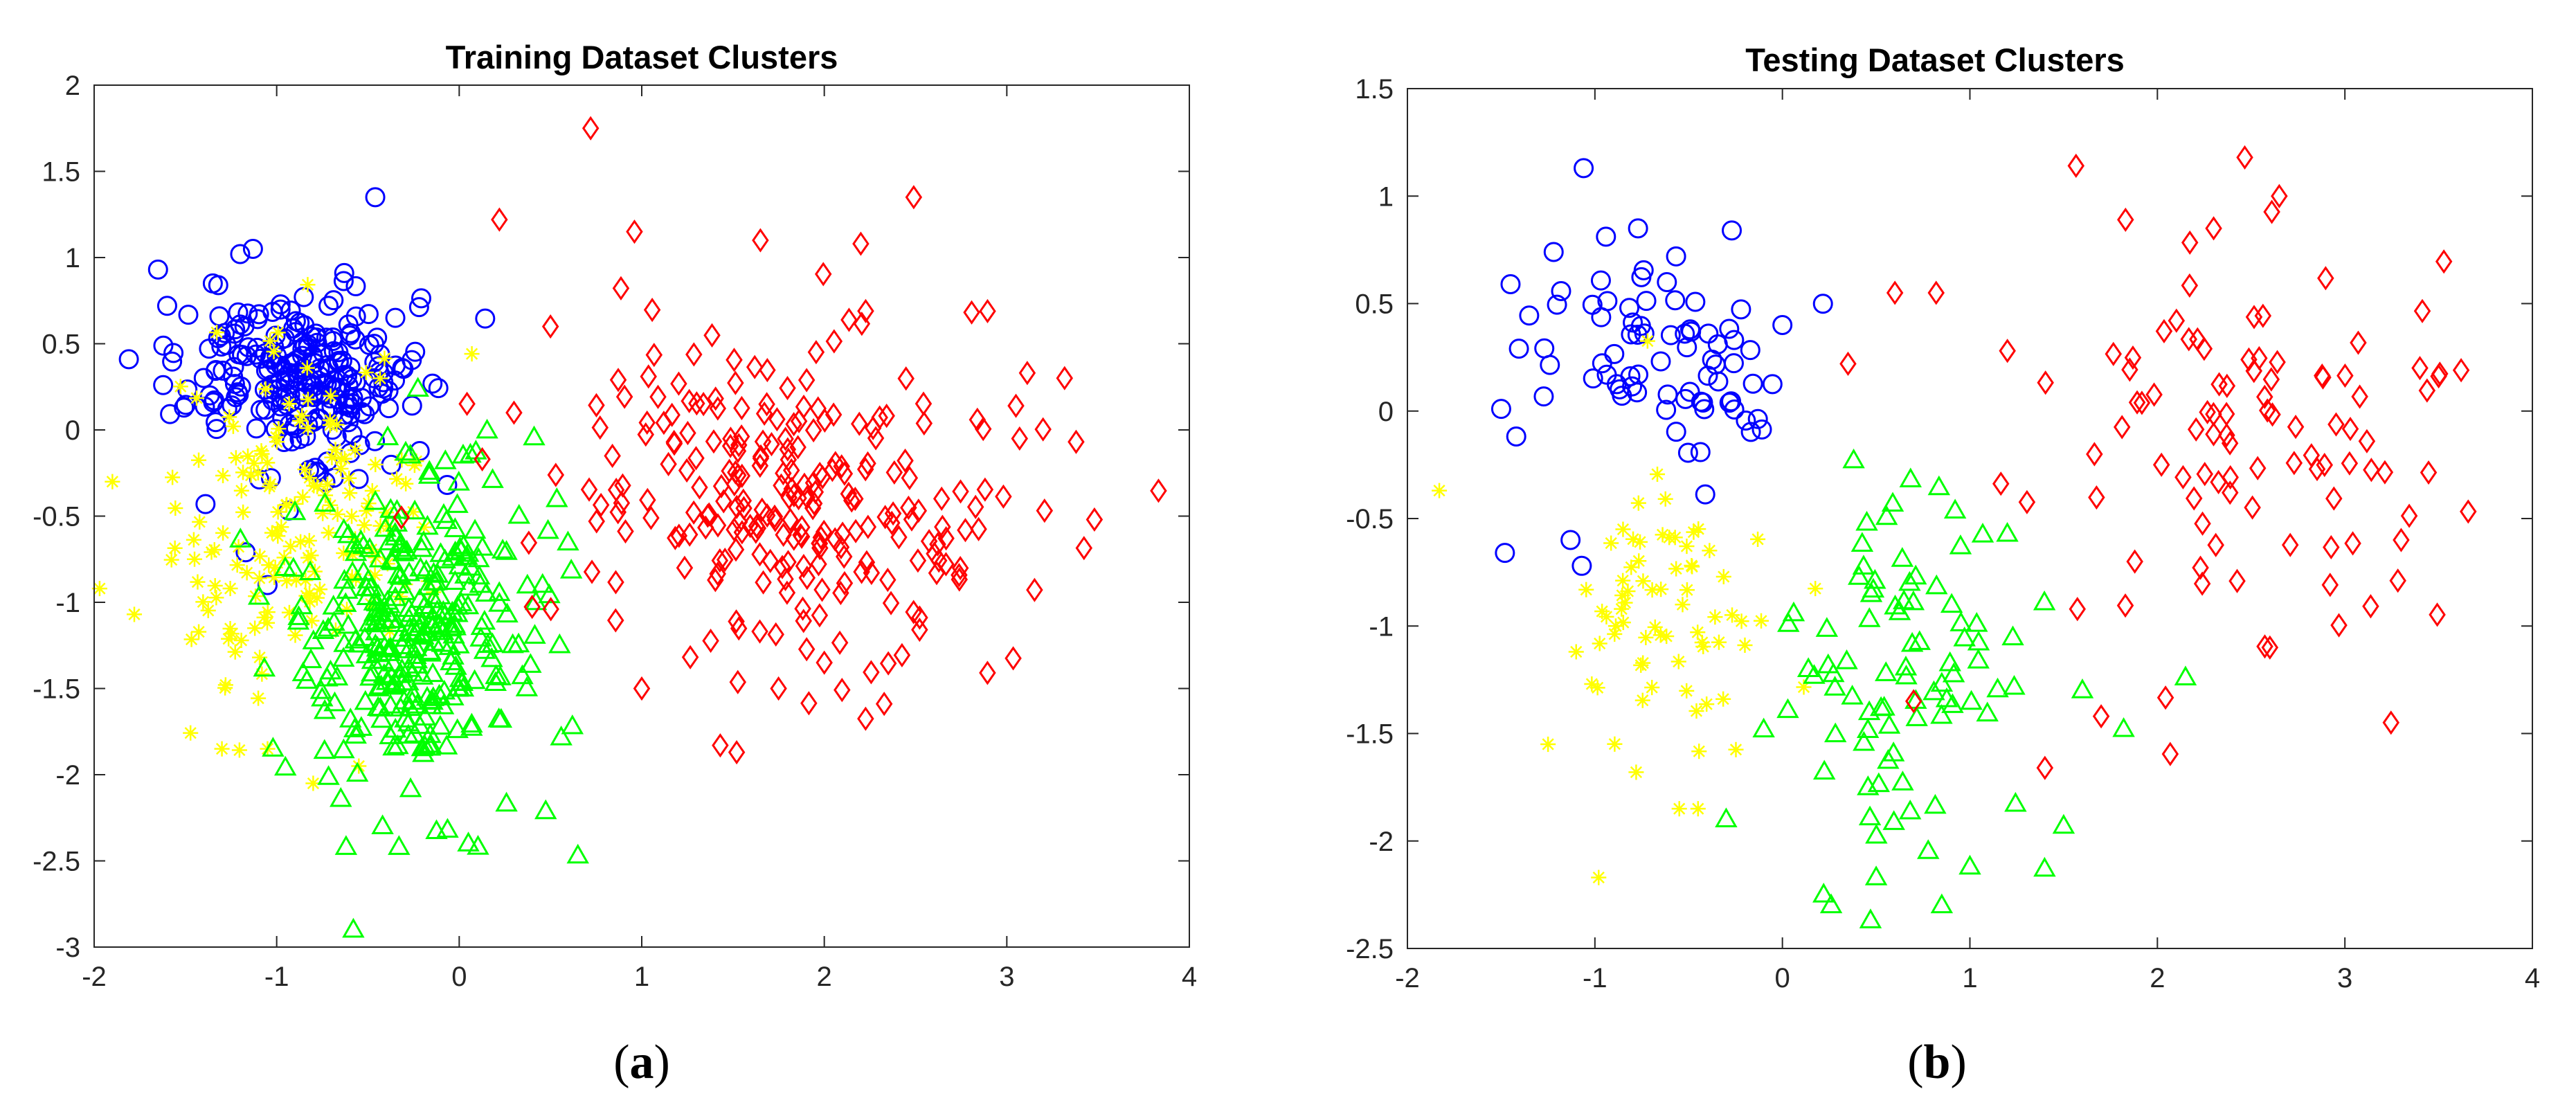 The height and width of the screenshot is (1107, 2576). I want to click on y-tick-label: -2, so click(1381, 842).